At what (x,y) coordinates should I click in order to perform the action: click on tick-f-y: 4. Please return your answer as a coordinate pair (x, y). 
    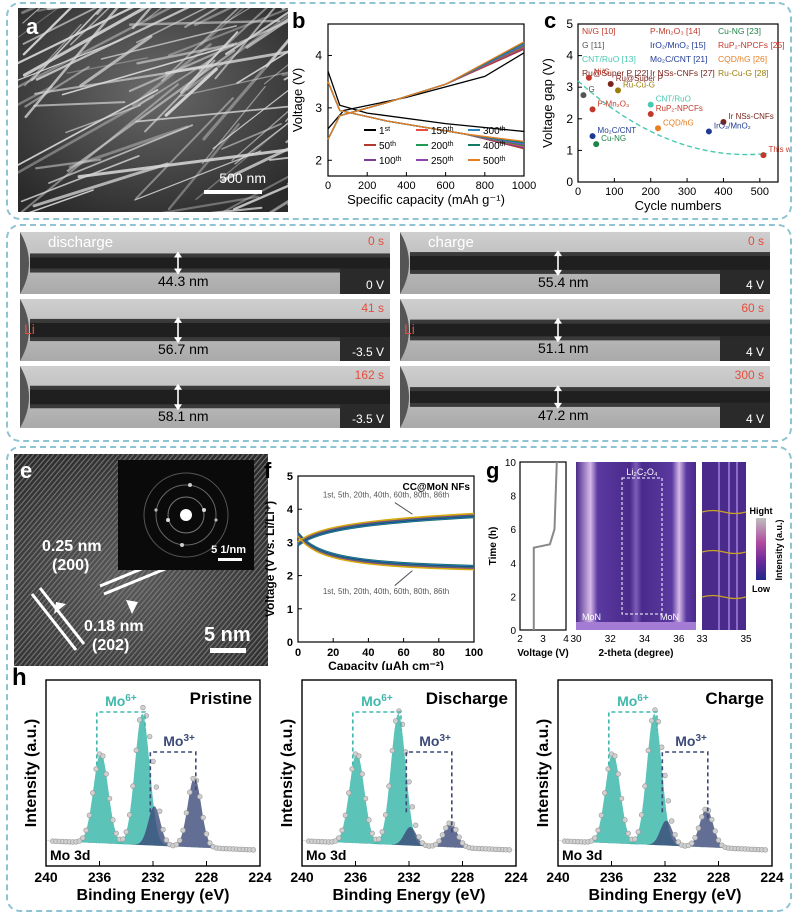
    Looking at the image, I should click on (290, 510).